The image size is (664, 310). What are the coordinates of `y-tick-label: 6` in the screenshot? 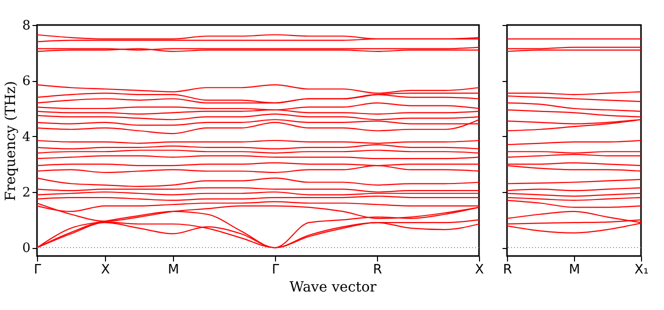 It's located at (26, 82).